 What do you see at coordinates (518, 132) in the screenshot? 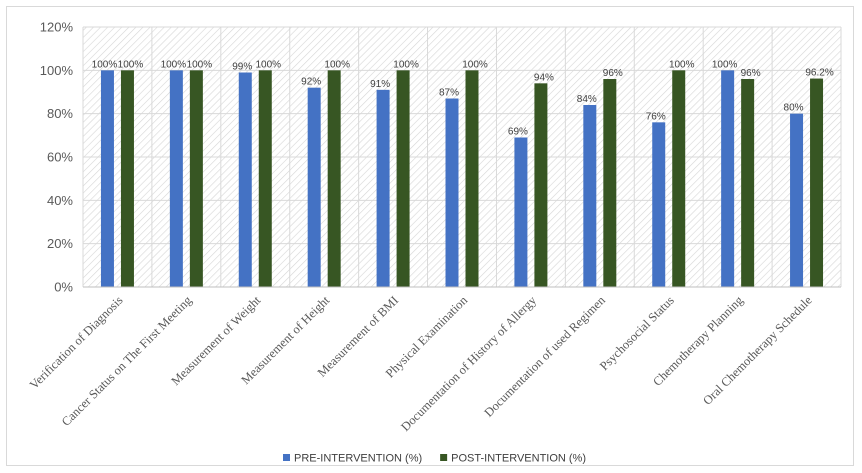
I see `data-label-pre: 69%` at bounding box center [518, 132].